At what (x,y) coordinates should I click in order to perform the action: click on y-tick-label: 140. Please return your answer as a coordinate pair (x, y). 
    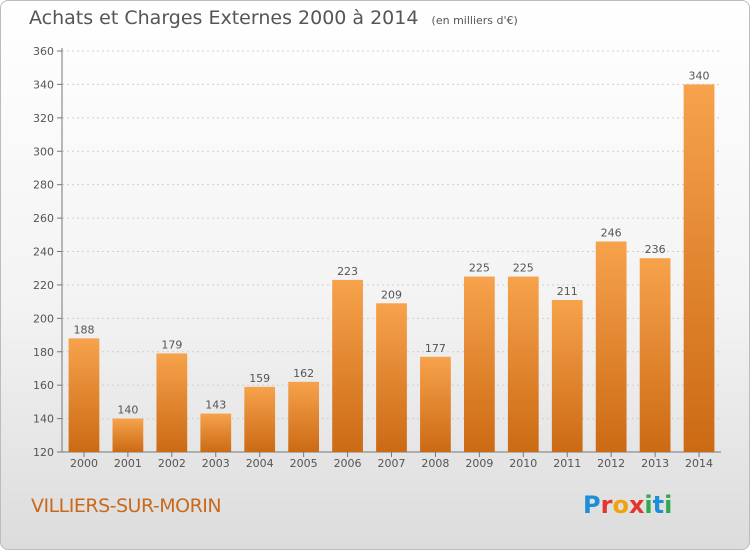
    Looking at the image, I should click on (43, 419).